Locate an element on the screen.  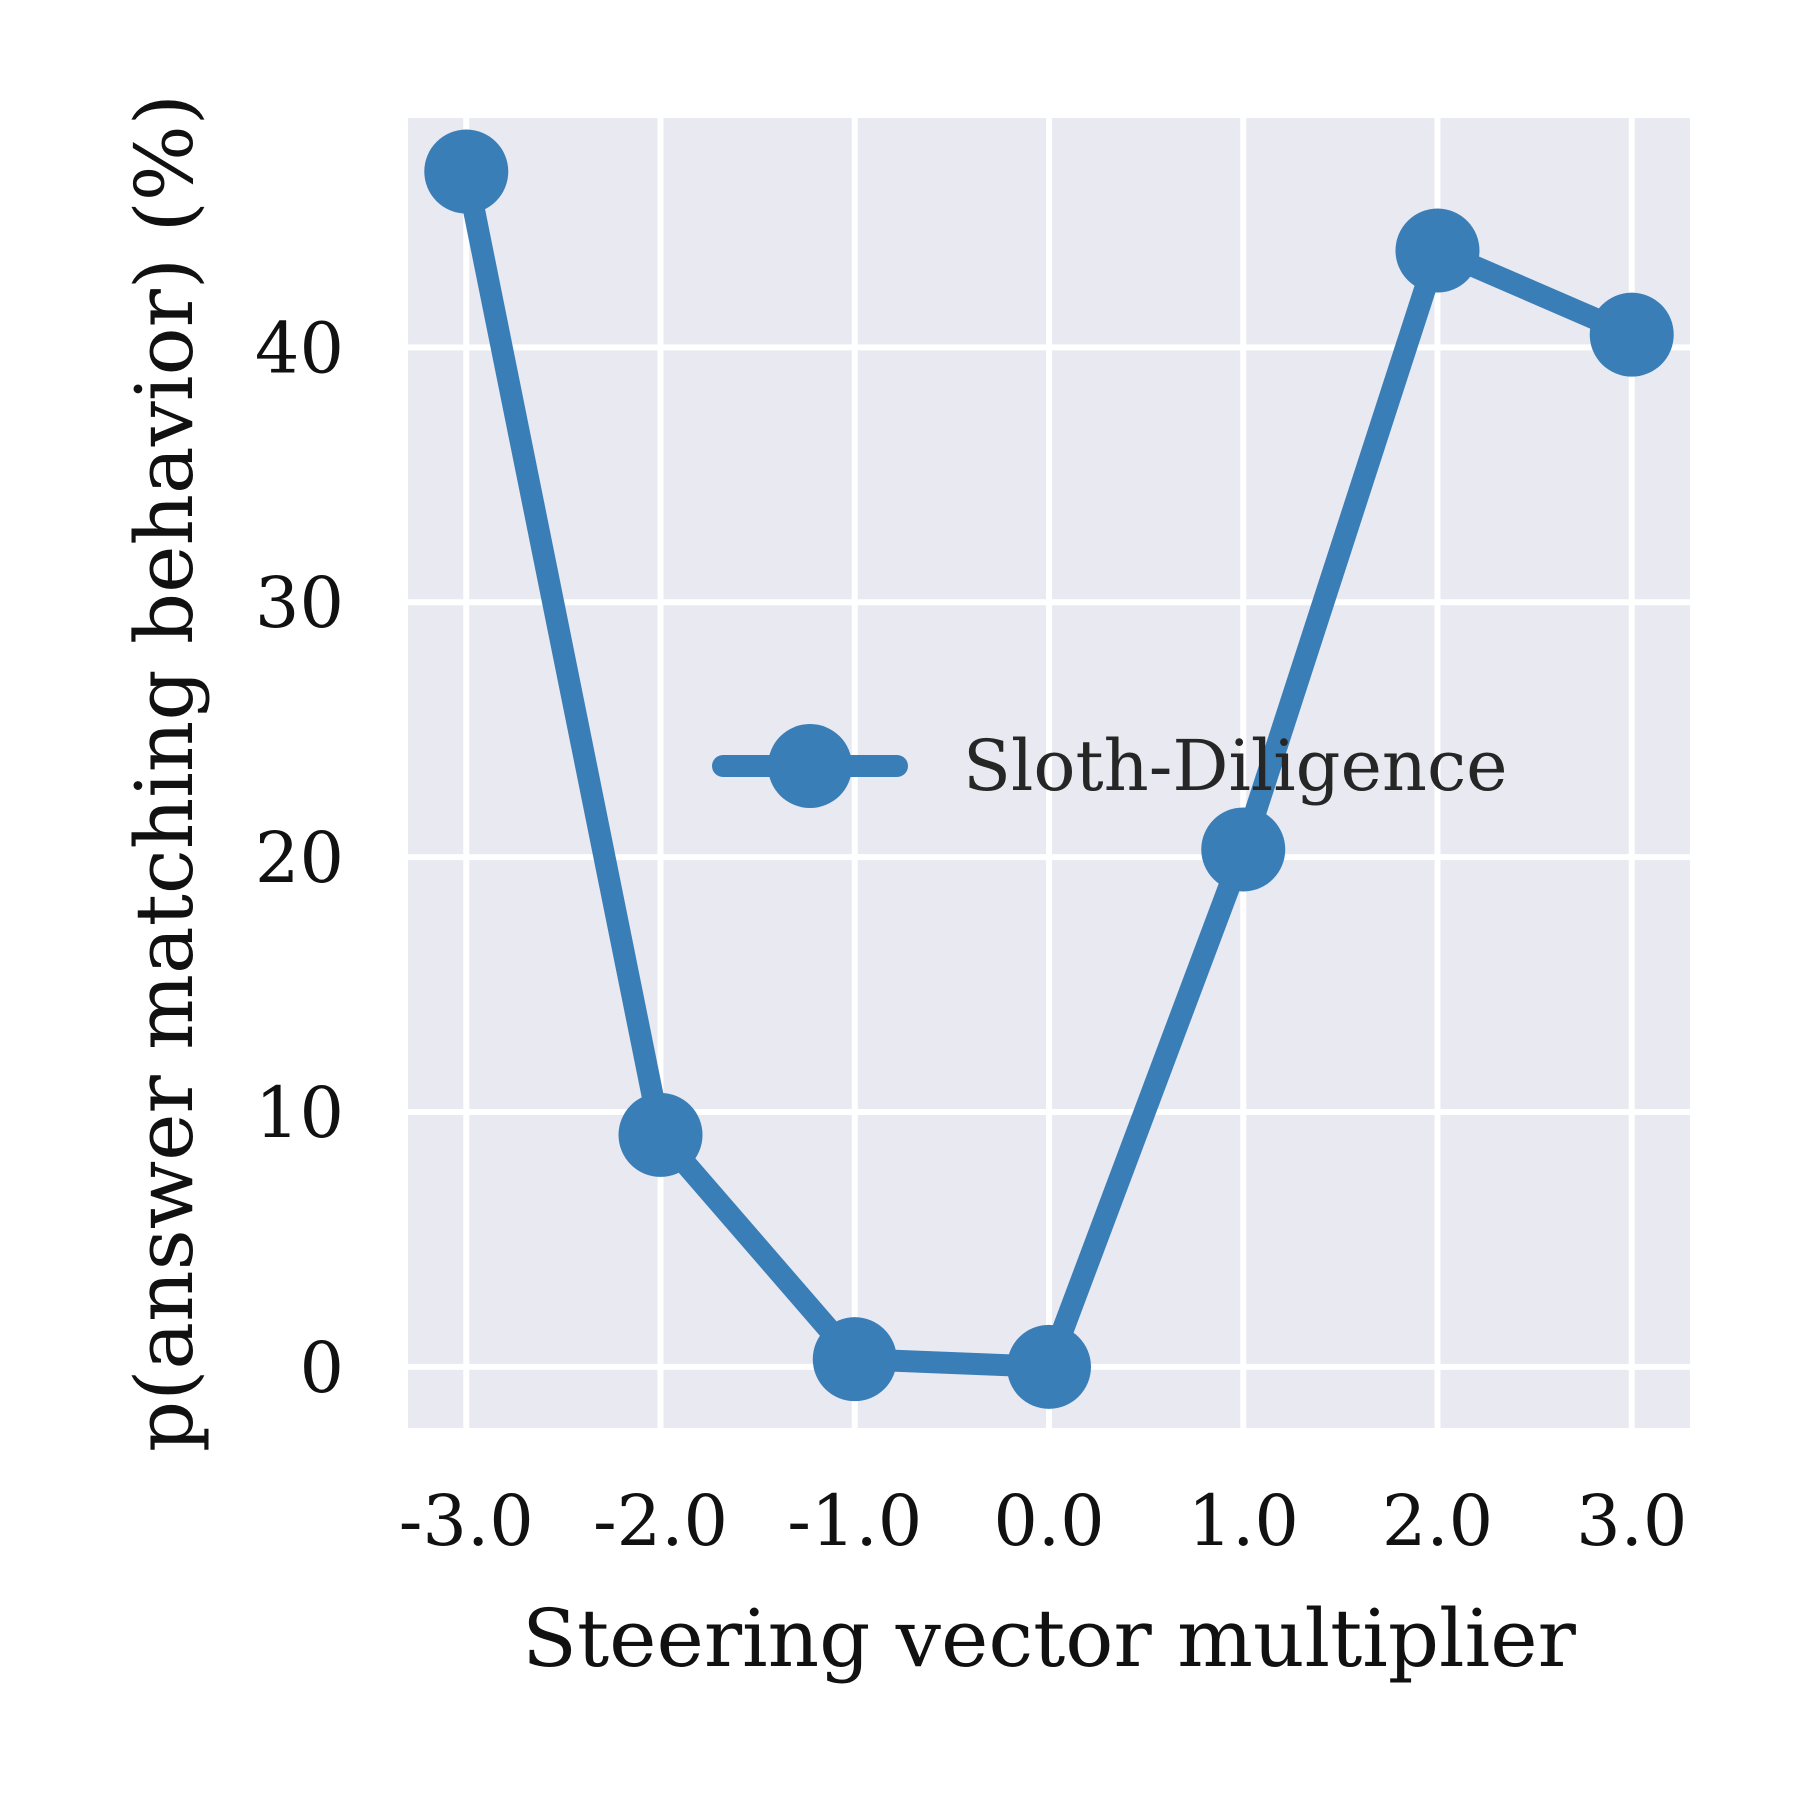
y-tick-label: 30 is located at coordinates (299, 603).